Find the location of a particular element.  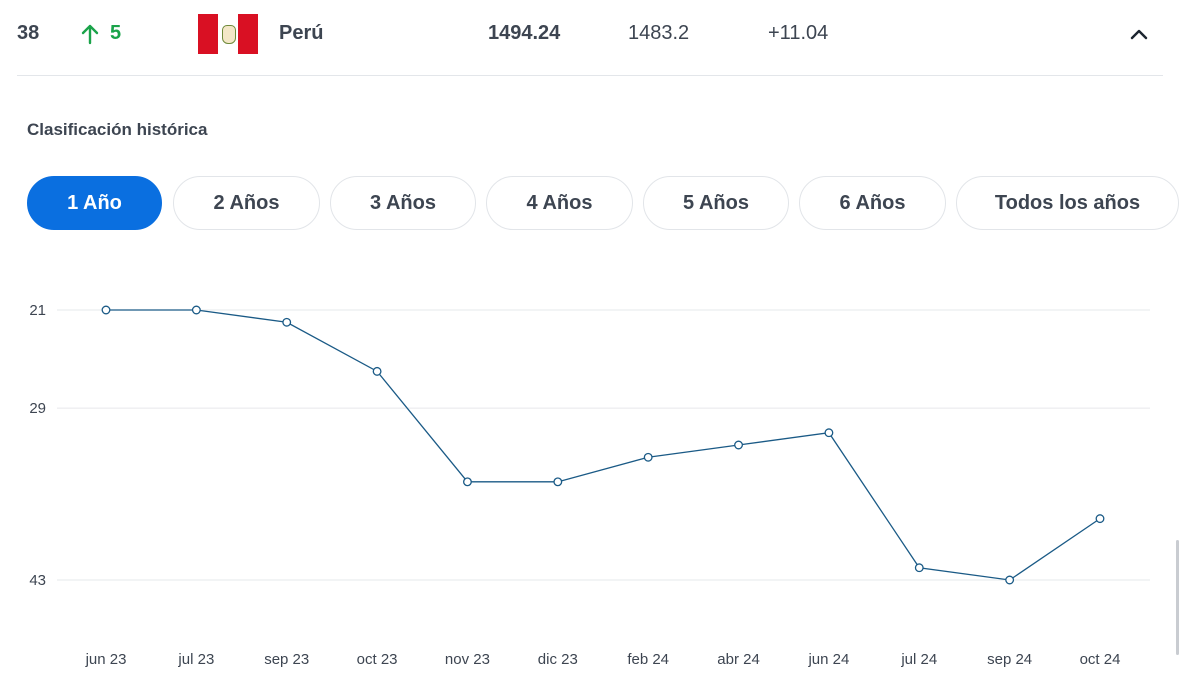

x-tick-label: abr 24 is located at coordinates (738, 659).